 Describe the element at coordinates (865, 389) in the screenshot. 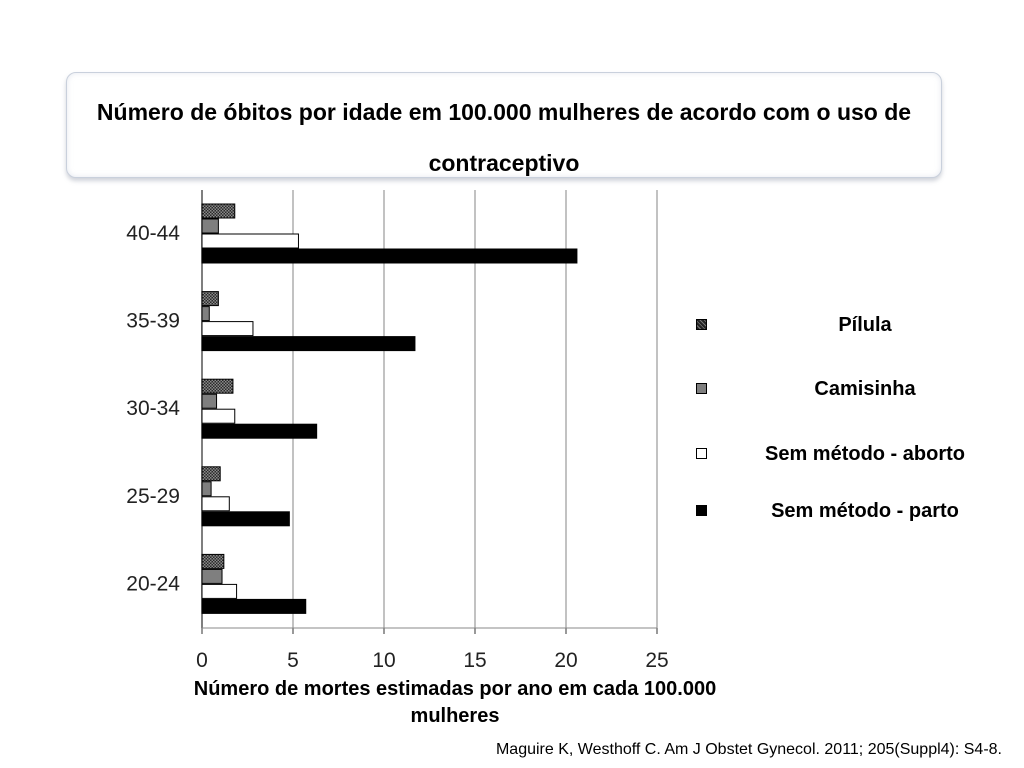

I see `legend-label-camisinha: Camisinha` at that location.